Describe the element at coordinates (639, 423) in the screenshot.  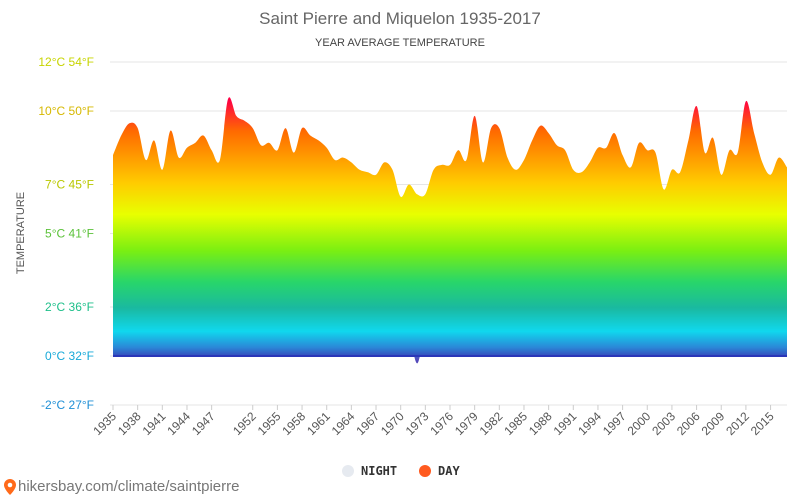
I see `x-tick-label: 2000` at that location.